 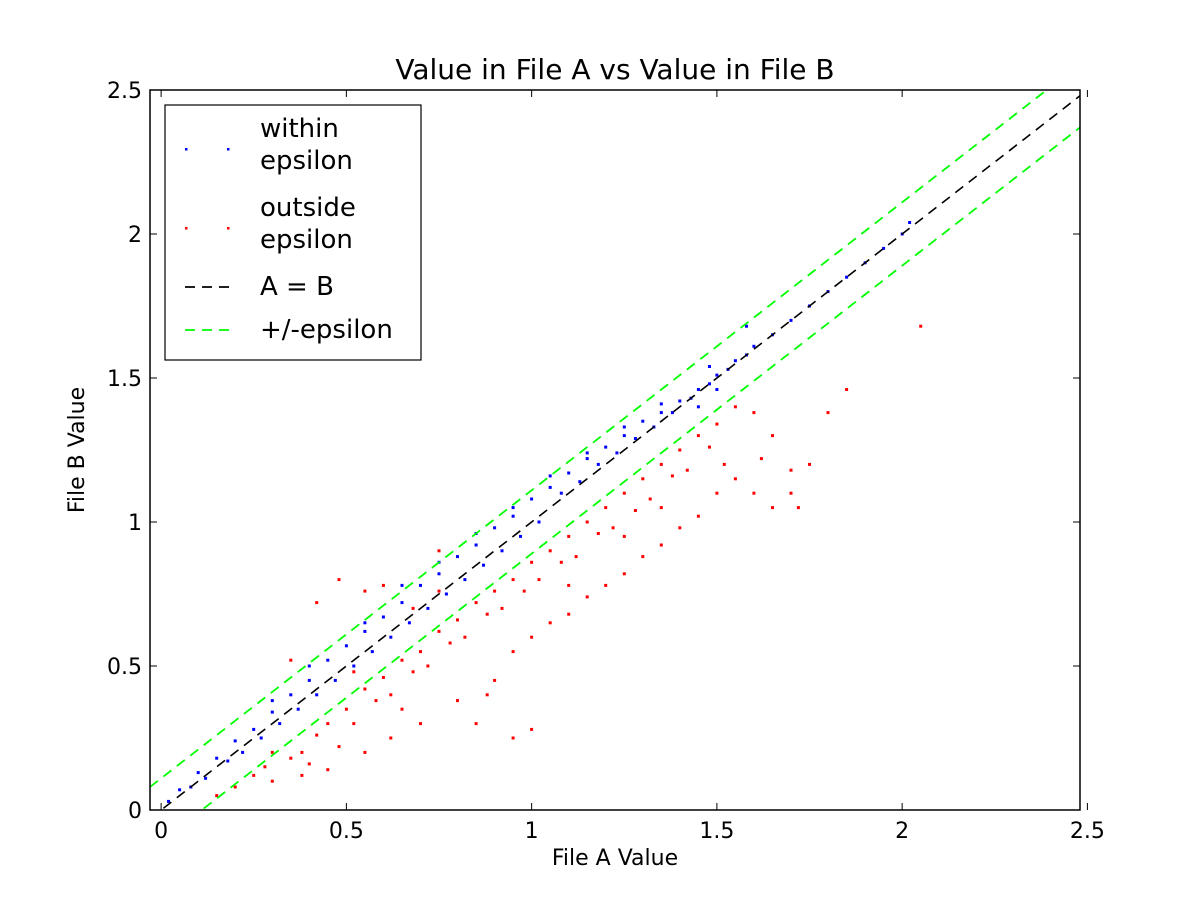 What do you see at coordinates (293, 232) in the screenshot?
I see `legend-box` at bounding box center [293, 232].